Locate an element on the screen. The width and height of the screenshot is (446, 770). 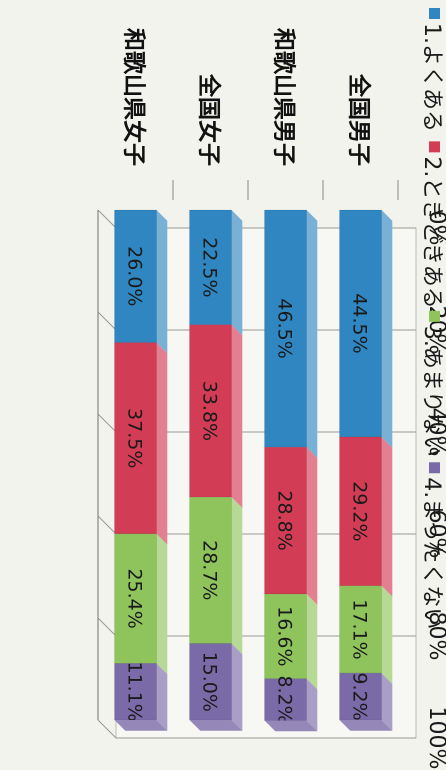
tick-label: 80% is located at coordinates (435, 636).